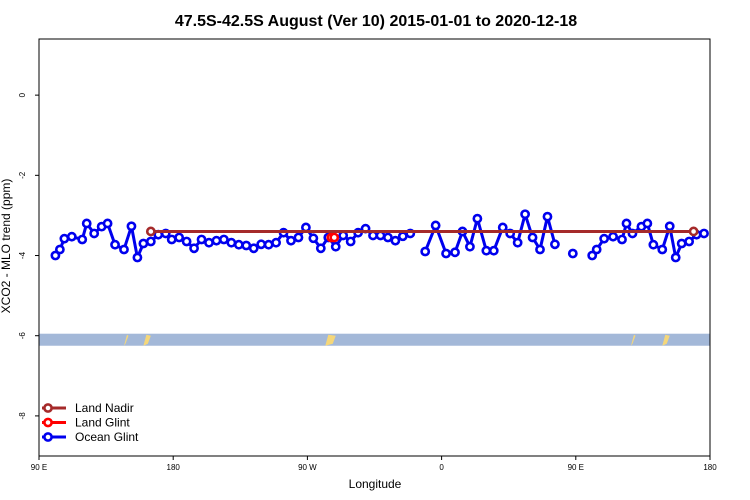 The image size is (750, 500). I want to click on y-tick-label: -8, so click(22, 416).